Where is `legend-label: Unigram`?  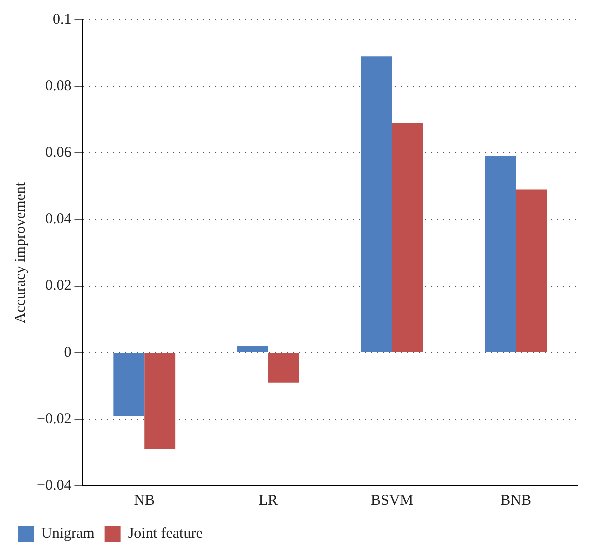
legend-label: Unigram is located at coordinates (69, 534).